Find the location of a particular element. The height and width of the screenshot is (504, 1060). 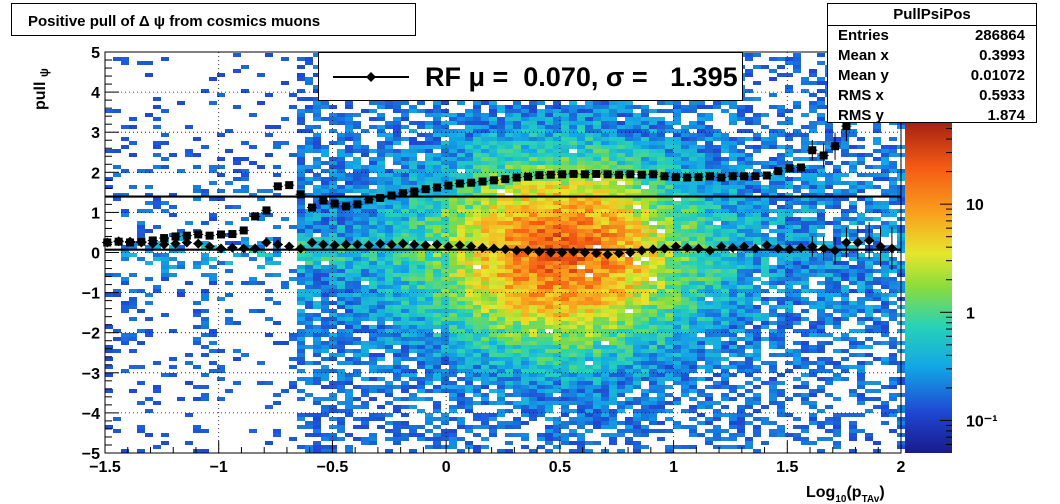

stats-label: RMS y is located at coordinates (861, 115).